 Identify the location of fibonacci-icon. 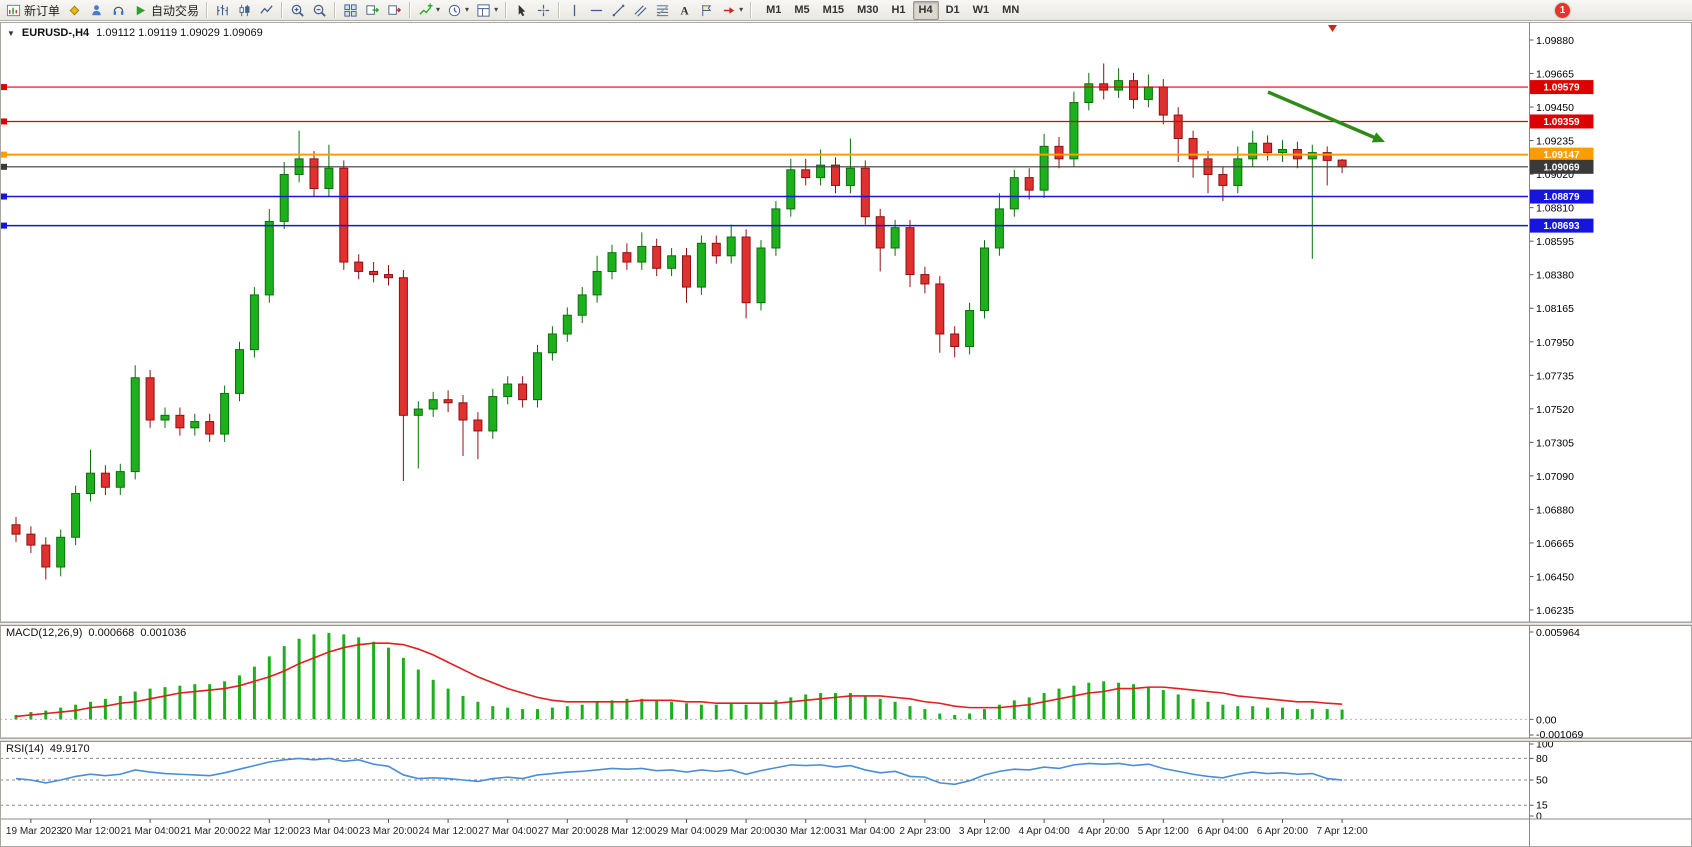
(662, 10).